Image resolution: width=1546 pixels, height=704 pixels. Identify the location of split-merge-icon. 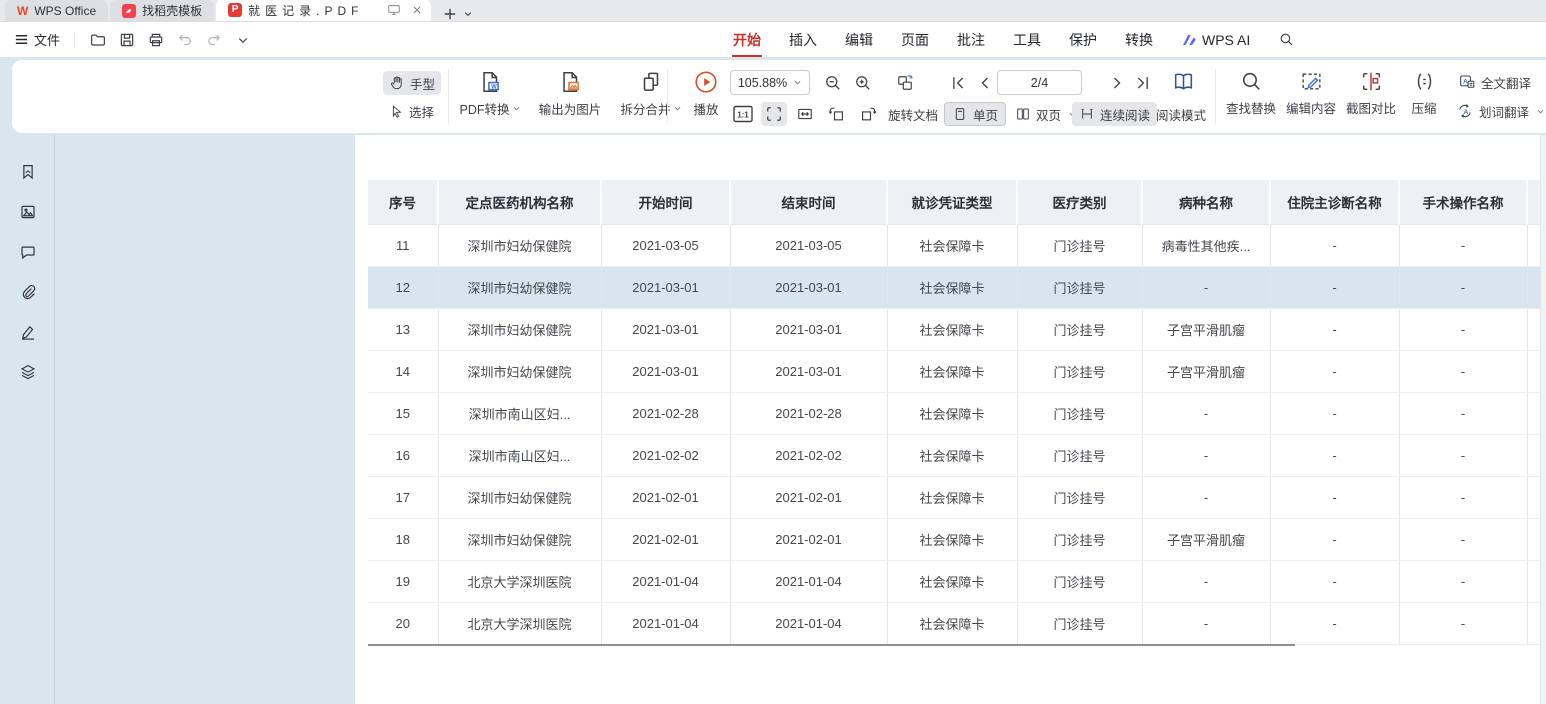
(651, 82).